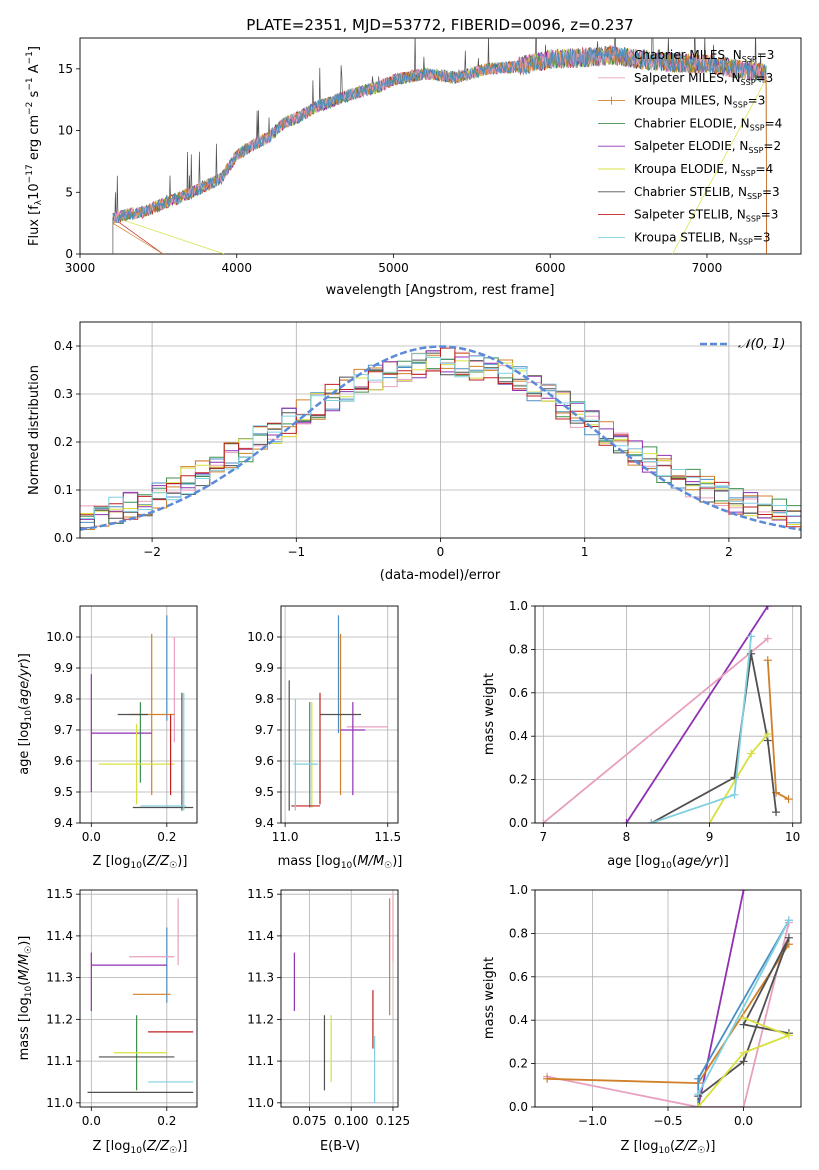 The width and height of the screenshot is (819, 1170). I want to click on residuals-ytick-label: 0.4, so click(63, 346).